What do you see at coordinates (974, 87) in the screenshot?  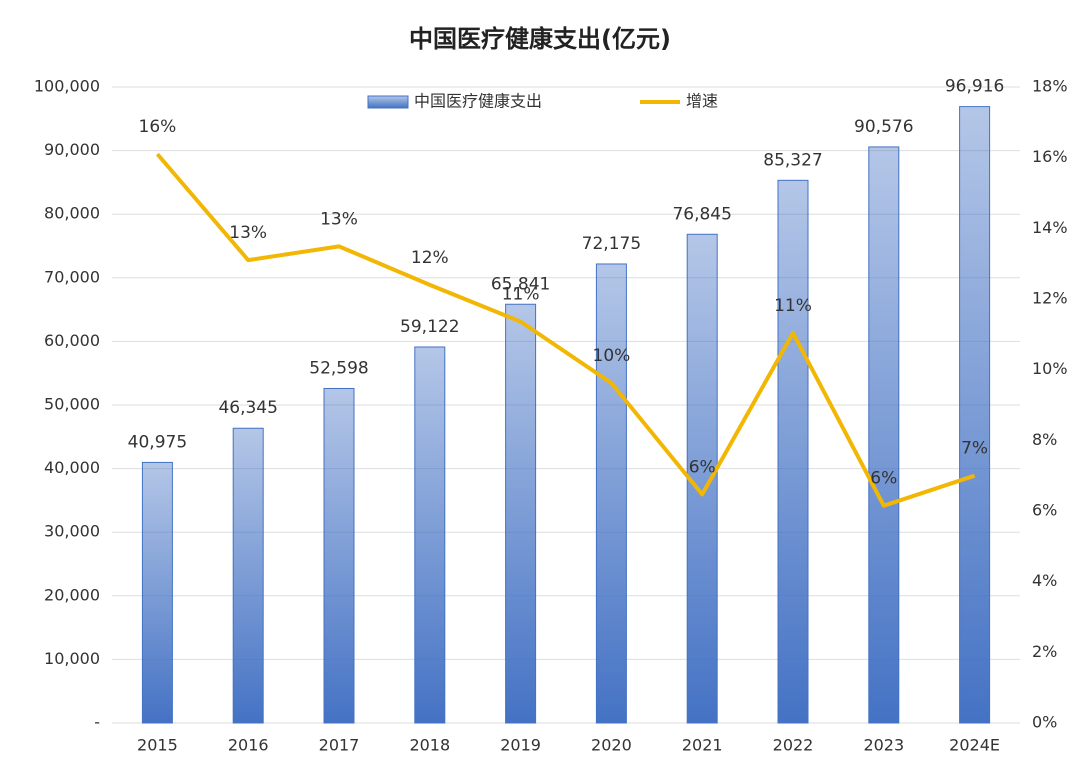 I see `data-label: 96,916` at bounding box center [974, 87].